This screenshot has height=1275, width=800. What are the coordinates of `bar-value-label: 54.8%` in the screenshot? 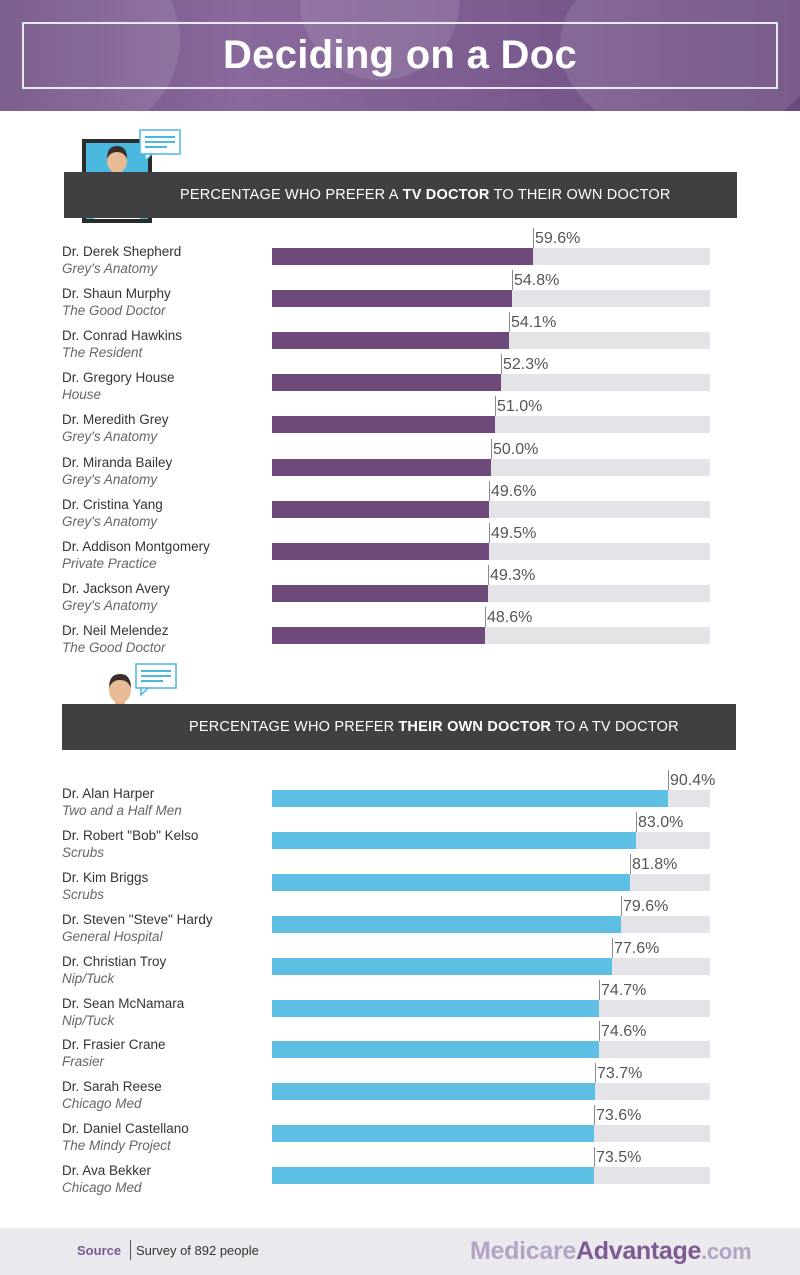 It's located at (537, 280).